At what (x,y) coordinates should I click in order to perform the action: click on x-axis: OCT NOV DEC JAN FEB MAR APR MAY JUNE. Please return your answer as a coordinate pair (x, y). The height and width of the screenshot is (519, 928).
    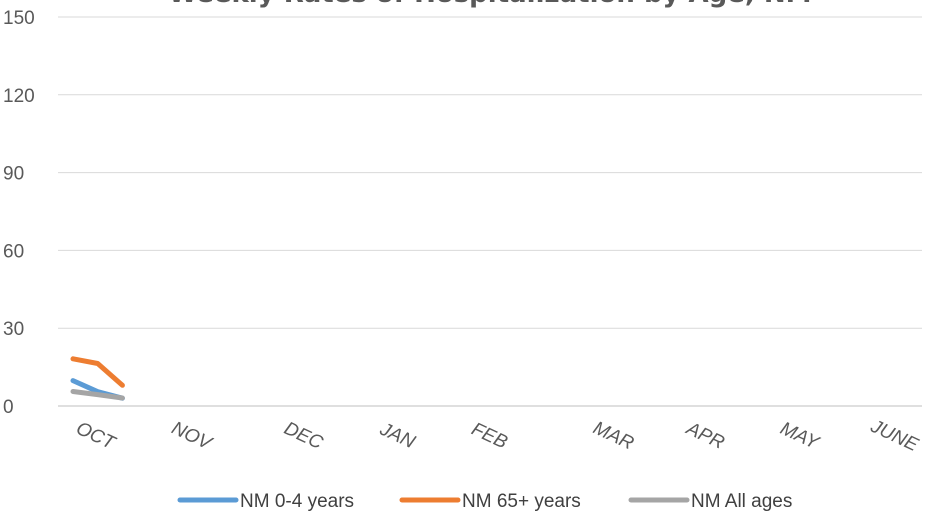
    Looking at the image, I should click on (497, 436).